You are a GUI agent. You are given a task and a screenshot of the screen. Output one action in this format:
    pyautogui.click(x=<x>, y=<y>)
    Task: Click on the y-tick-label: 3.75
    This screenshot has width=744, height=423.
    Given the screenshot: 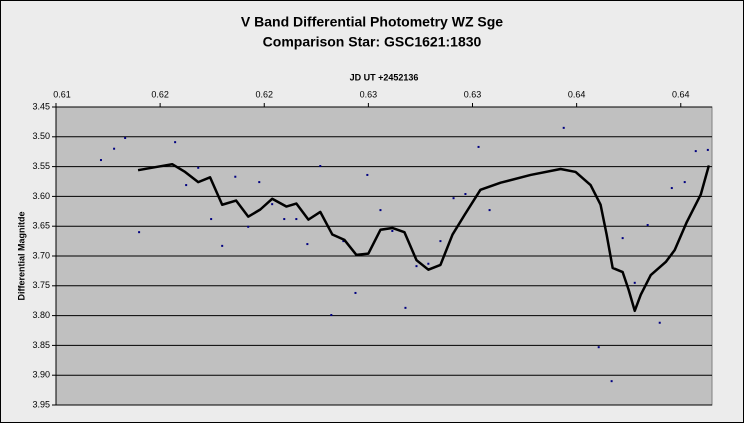 What is the action you would take?
    pyautogui.click(x=41, y=285)
    